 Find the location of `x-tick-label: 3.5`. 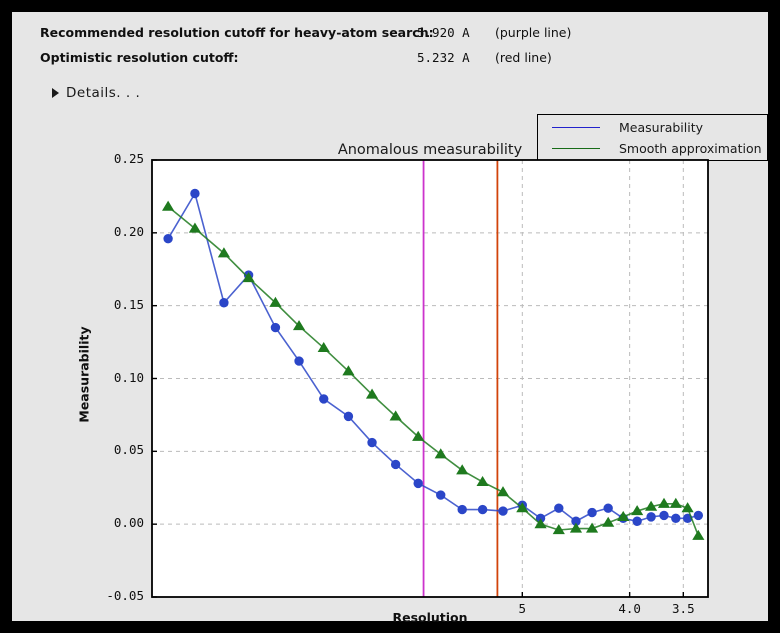

x-tick-label: 3.5 is located at coordinates (683, 608).